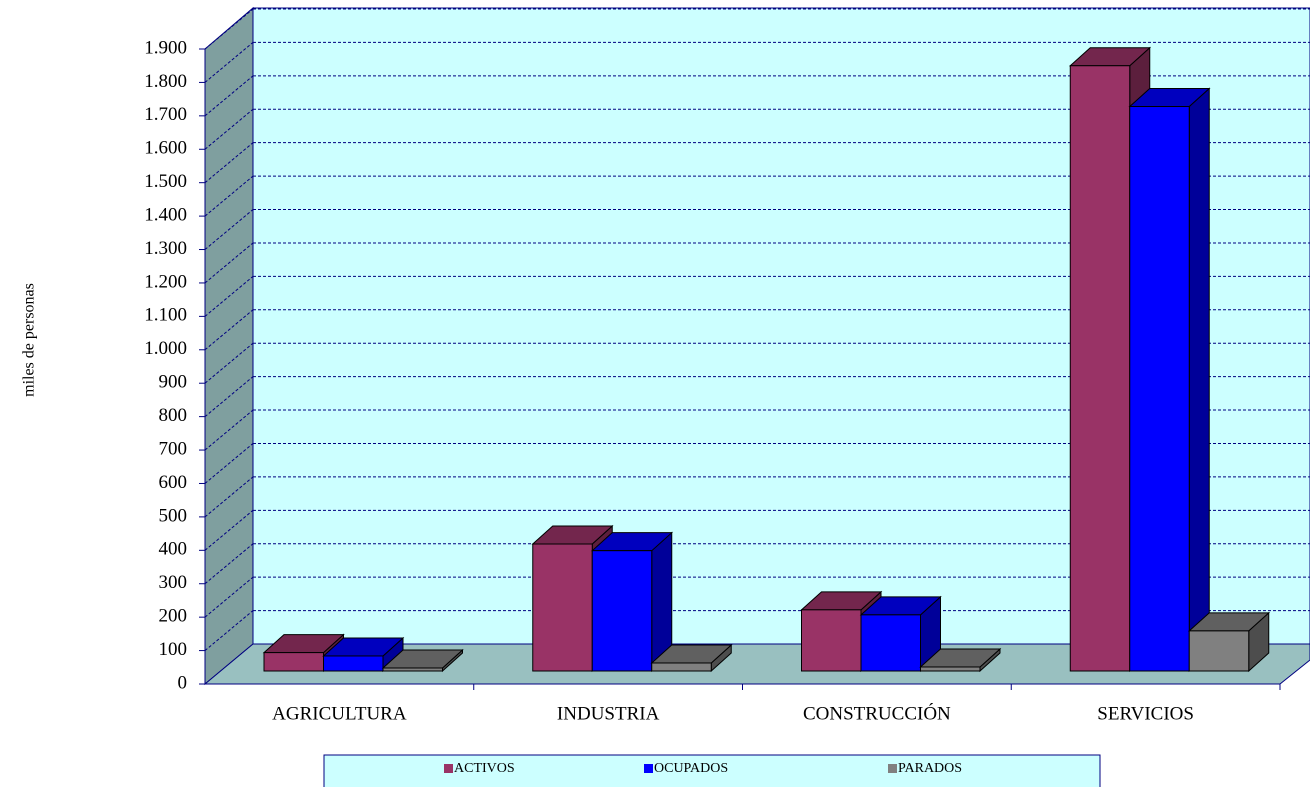  Describe the element at coordinates (183, 682) in the screenshot. I see `y-tick-label: 0` at that location.